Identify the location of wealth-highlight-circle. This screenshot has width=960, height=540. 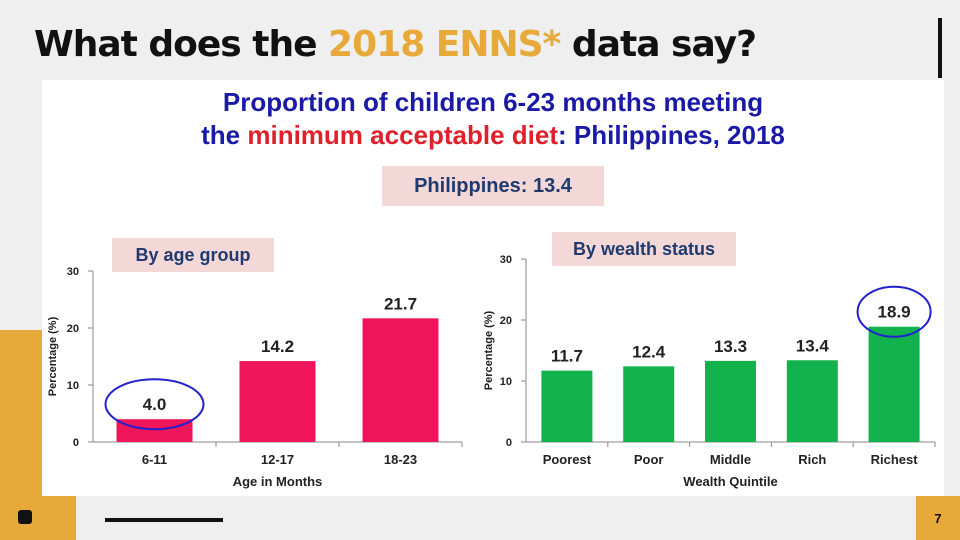
(894, 311).